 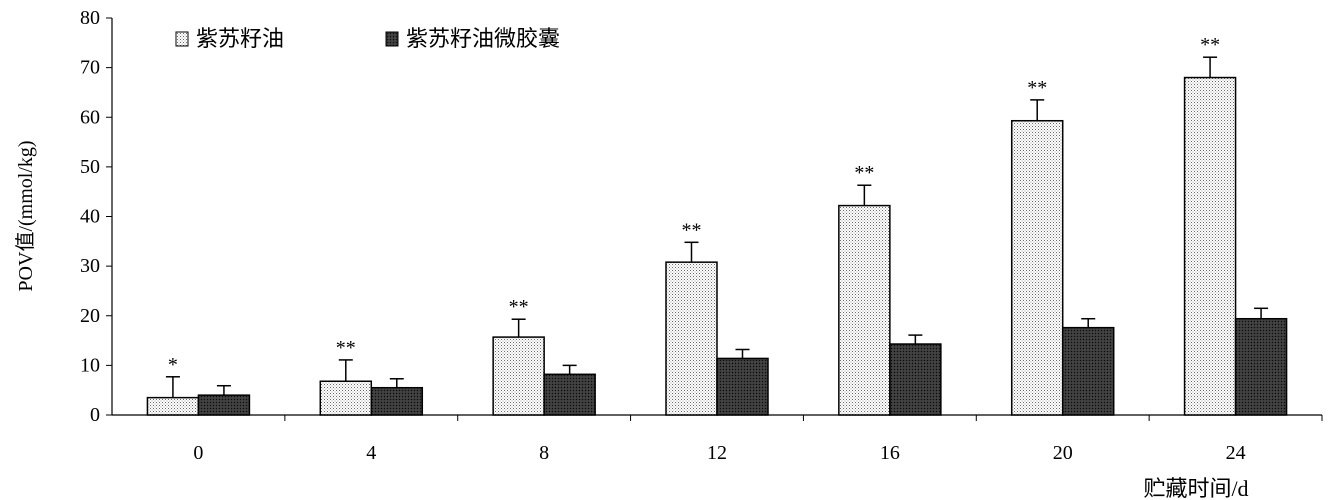 I want to click on x-tick-label: 16, so click(x=890, y=453).